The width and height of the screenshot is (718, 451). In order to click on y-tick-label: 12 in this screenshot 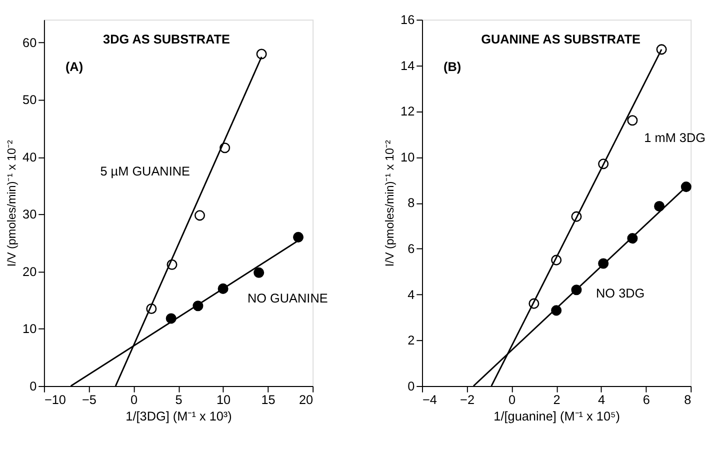, I will do `click(407, 111)`.